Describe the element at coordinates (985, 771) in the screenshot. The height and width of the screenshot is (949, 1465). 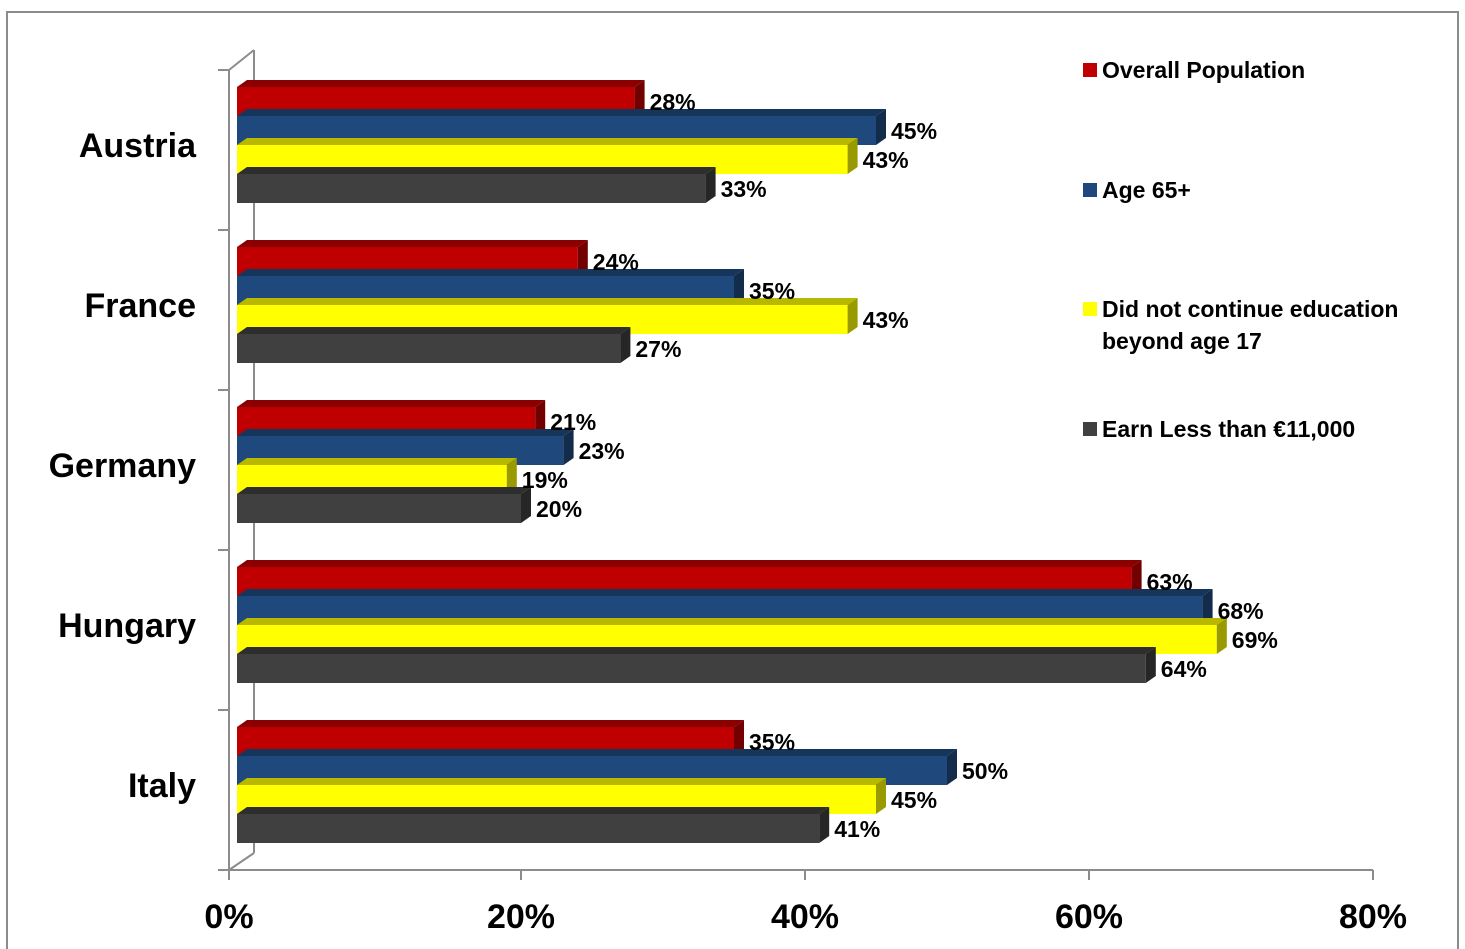
I see `data-label: 50%` at that location.